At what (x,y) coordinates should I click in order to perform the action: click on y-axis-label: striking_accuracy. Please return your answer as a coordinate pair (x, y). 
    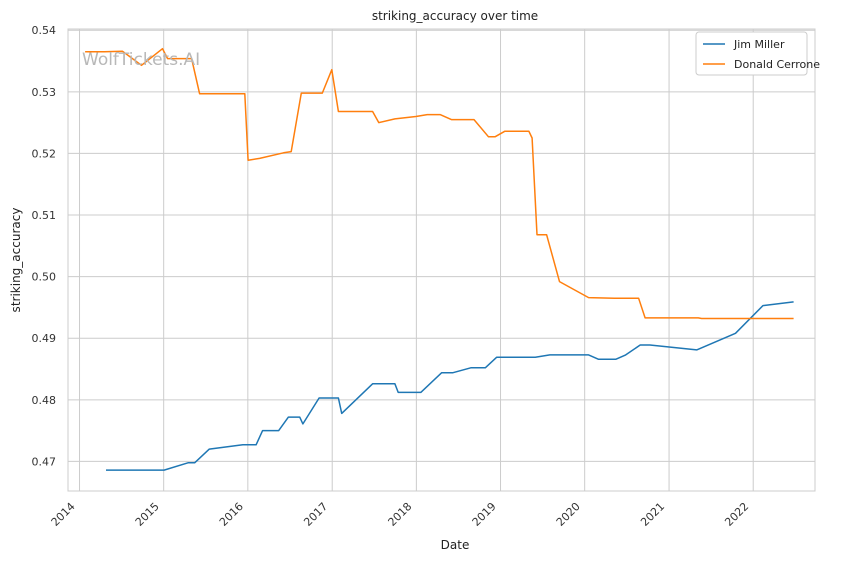
    Looking at the image, I should click on (16, 260).